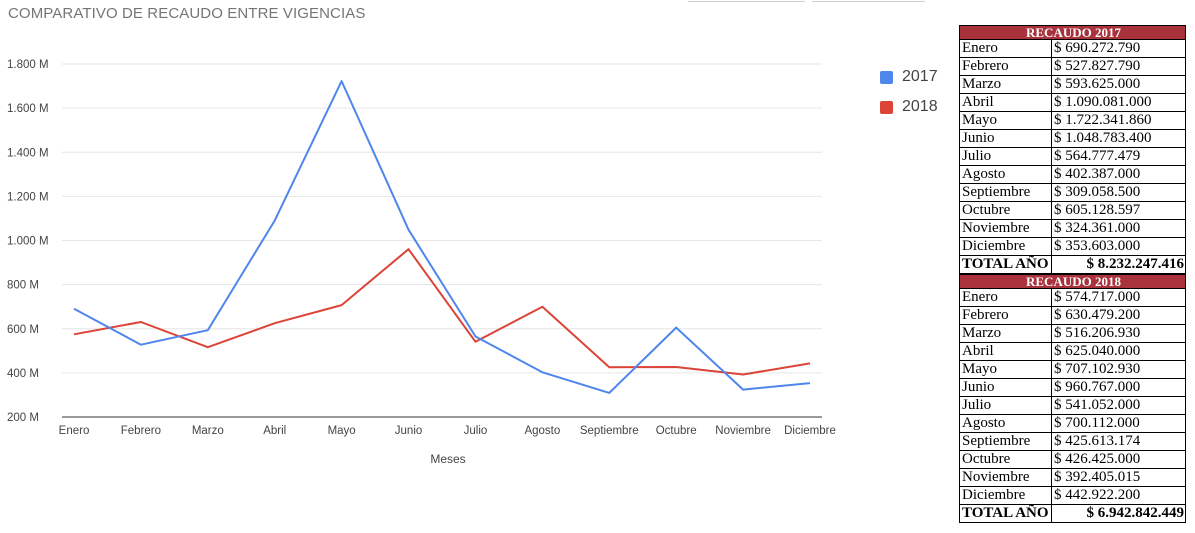  Describe the element at coordinates (1118, 513) in the screenshot. I see `total-value: $ 6.942.842.449` at that location.